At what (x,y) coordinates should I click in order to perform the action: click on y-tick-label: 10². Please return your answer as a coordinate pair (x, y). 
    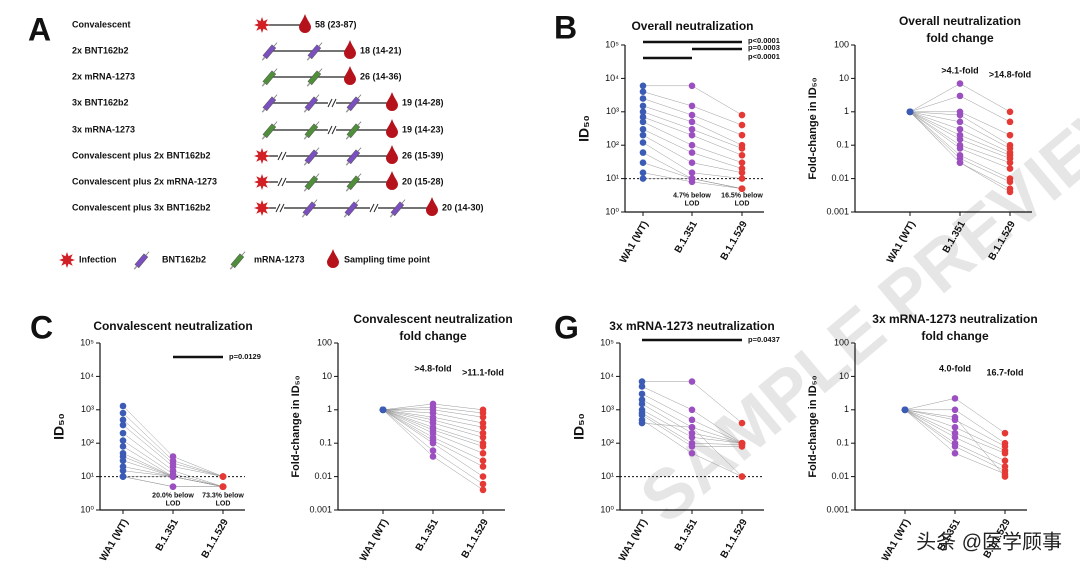
    Looking at the image, I should click on (87, 443).